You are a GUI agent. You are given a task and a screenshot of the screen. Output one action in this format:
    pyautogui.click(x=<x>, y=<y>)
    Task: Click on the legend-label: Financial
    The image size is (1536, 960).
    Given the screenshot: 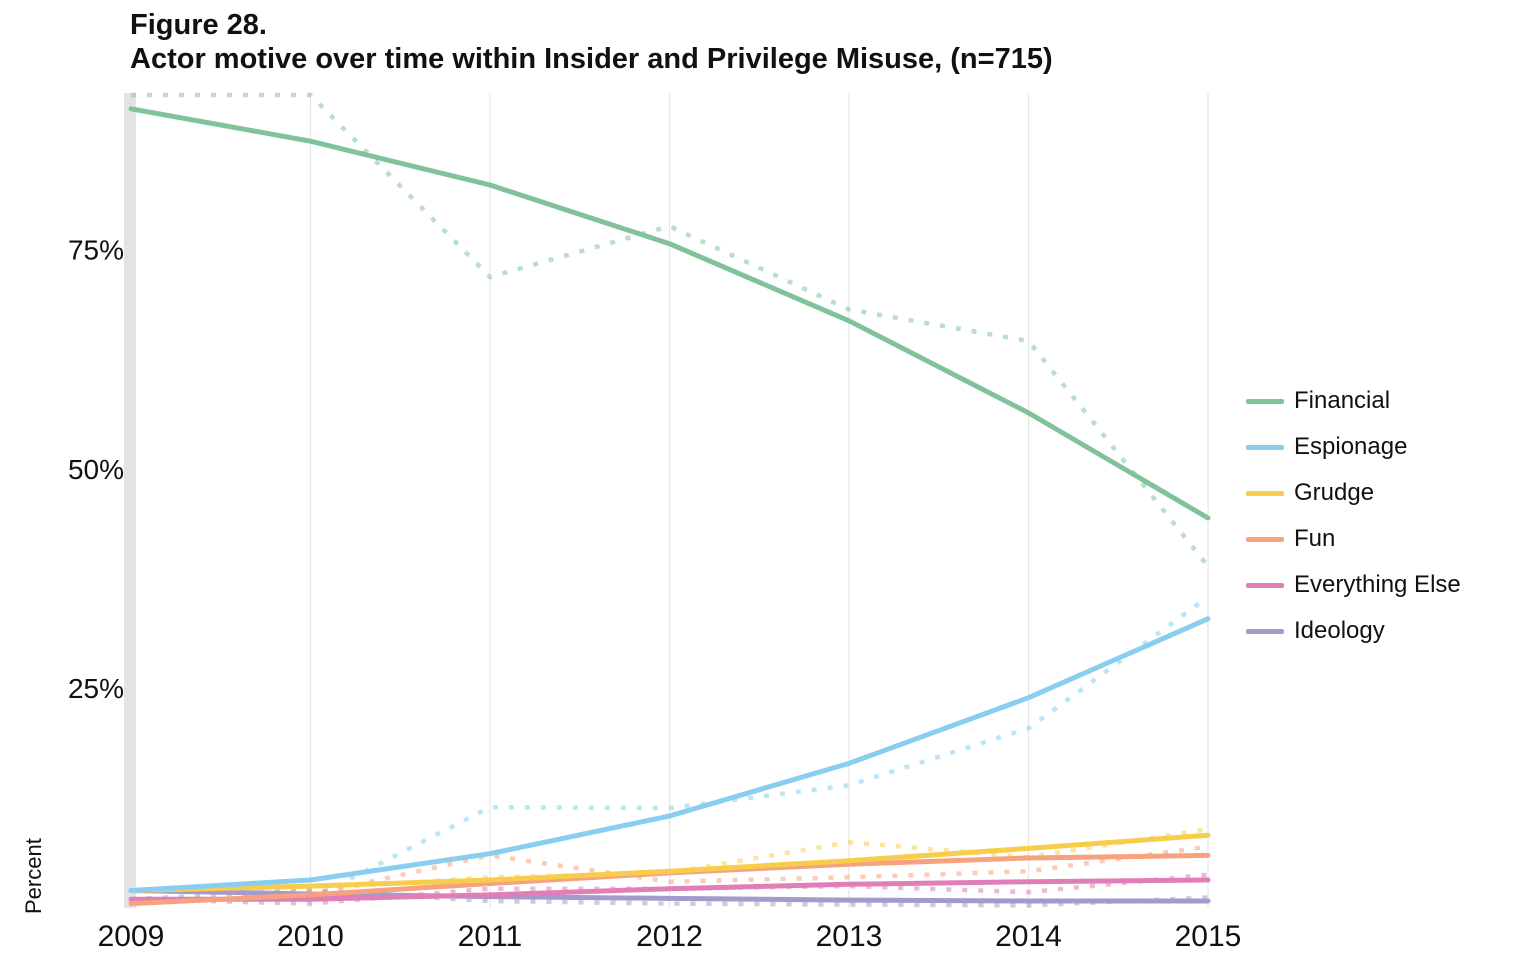 What is the action you would take?
    pyautogui.click(x=1342, y=400)
    